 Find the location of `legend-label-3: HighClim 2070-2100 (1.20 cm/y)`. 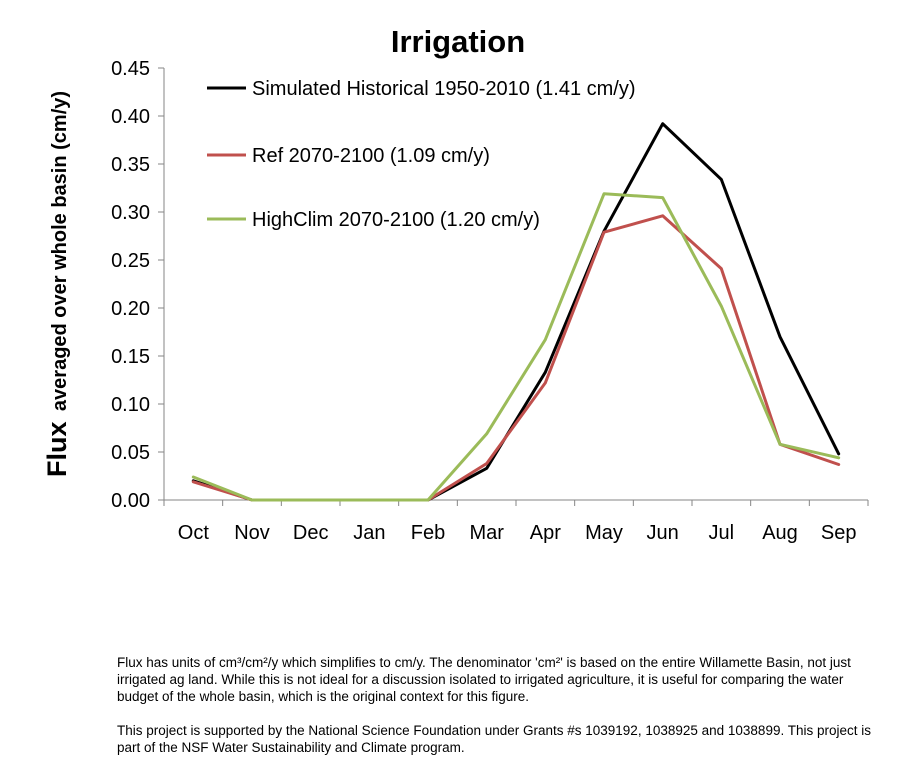

legend-label-3: HighClim 2070-2100 (1.20 cm/y) is located at coordinates (396, 220).